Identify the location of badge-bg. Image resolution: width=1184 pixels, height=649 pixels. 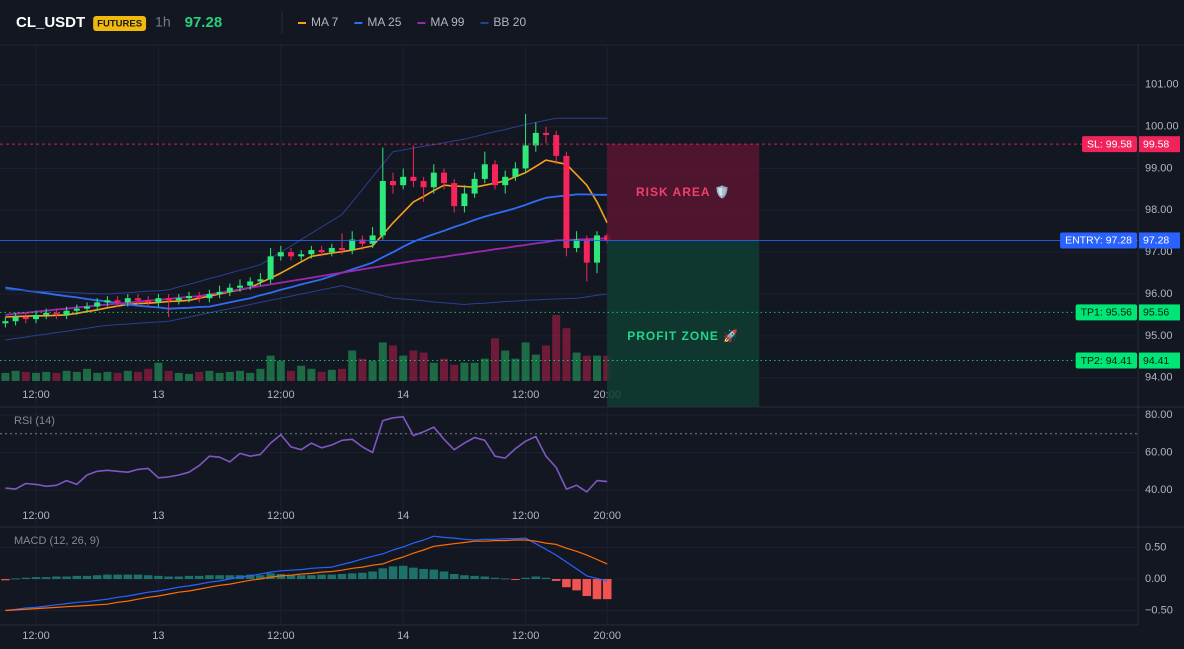
(120, 23).